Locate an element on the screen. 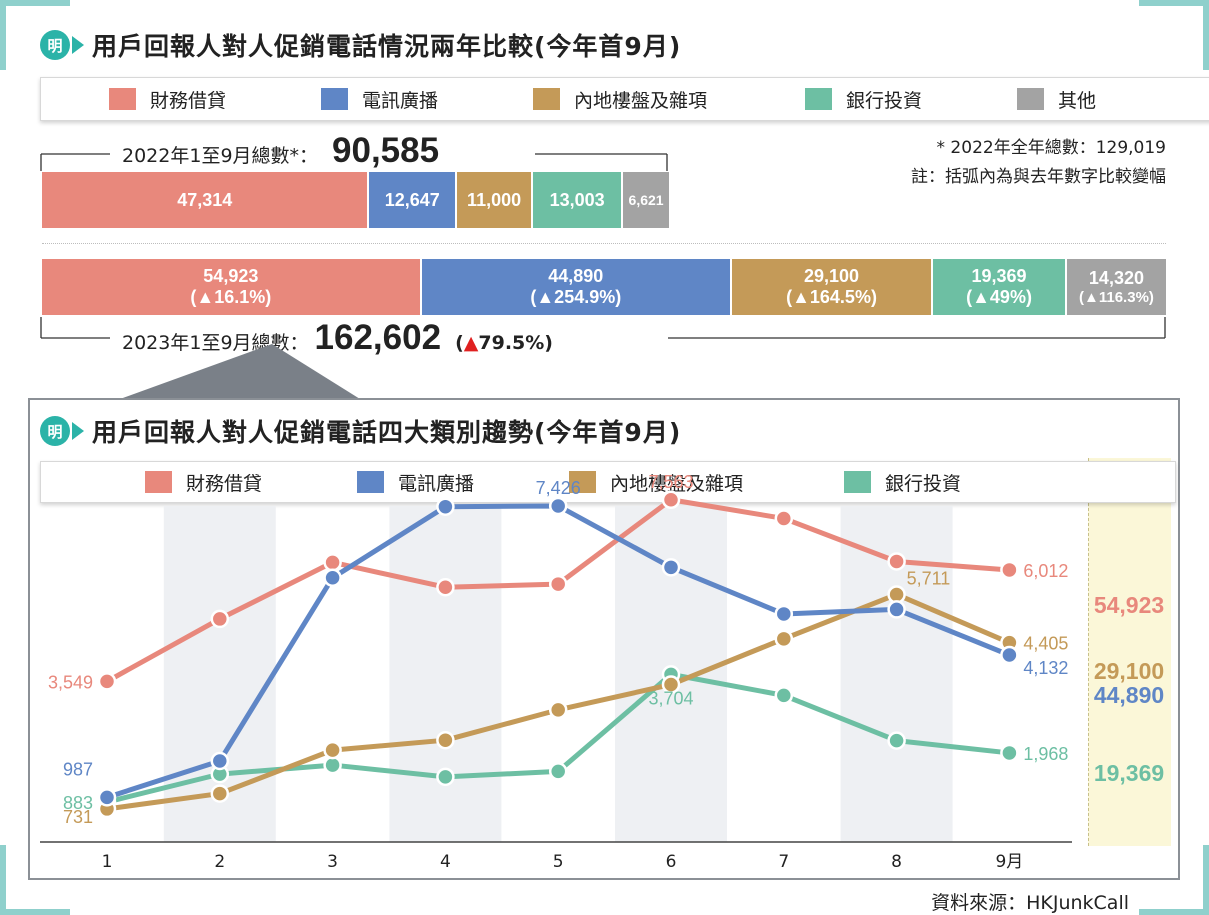 This screenshot has width=1209, height=915. ming-logo-icon-2: 明 is located at coordinates (62, 431).